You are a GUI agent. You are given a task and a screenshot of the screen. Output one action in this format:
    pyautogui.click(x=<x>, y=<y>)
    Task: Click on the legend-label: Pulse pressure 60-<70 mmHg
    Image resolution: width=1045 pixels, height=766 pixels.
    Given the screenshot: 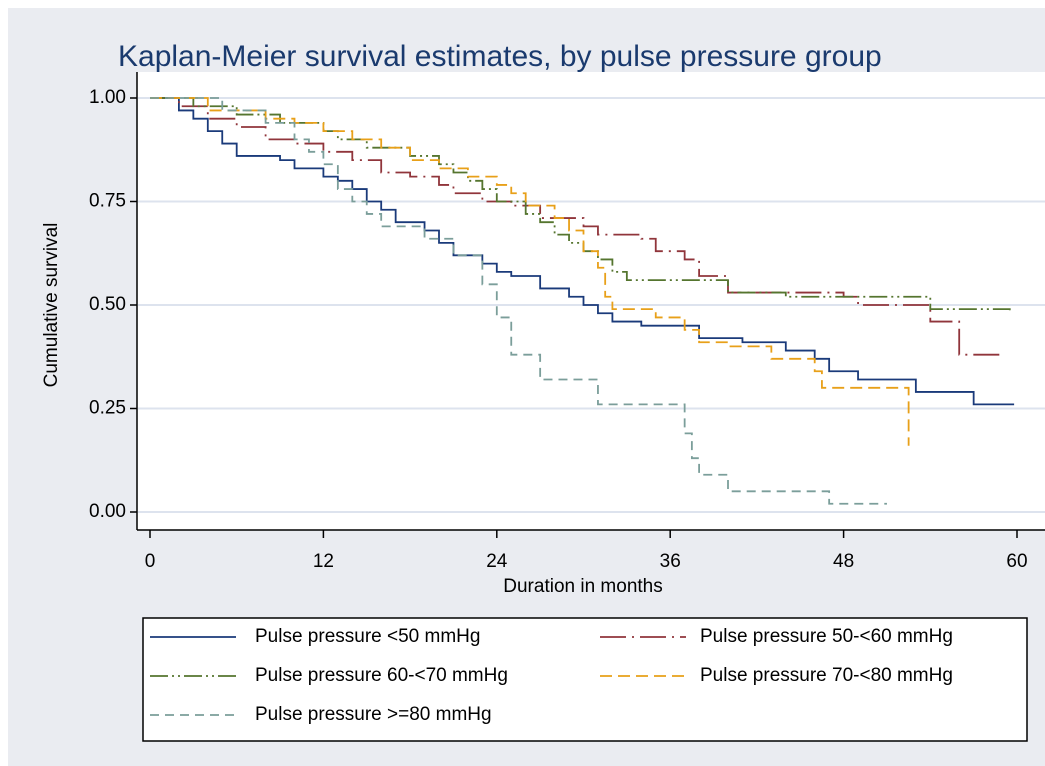 What is the action you would take?
    pyautogui.click(x=381, y=675)
    